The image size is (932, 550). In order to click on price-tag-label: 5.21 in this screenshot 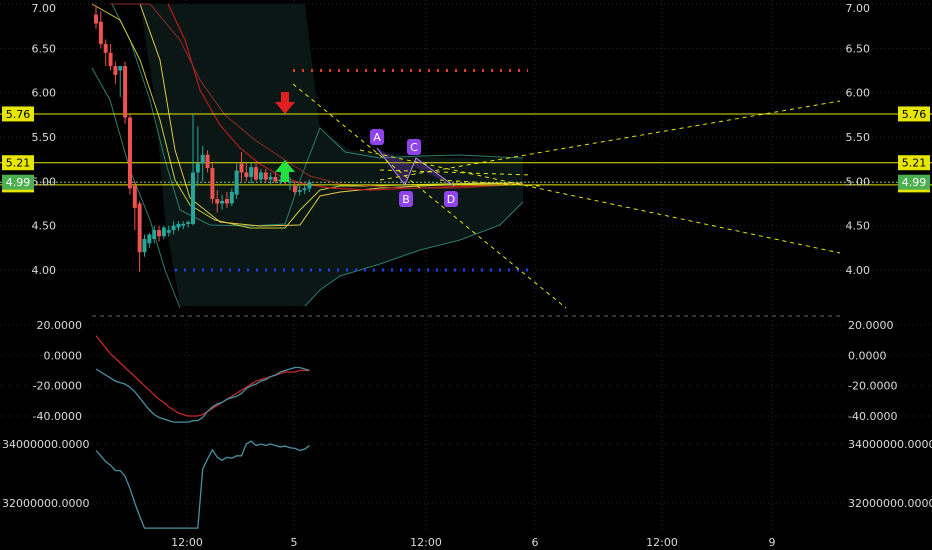, I will do `click(914, 163)`.